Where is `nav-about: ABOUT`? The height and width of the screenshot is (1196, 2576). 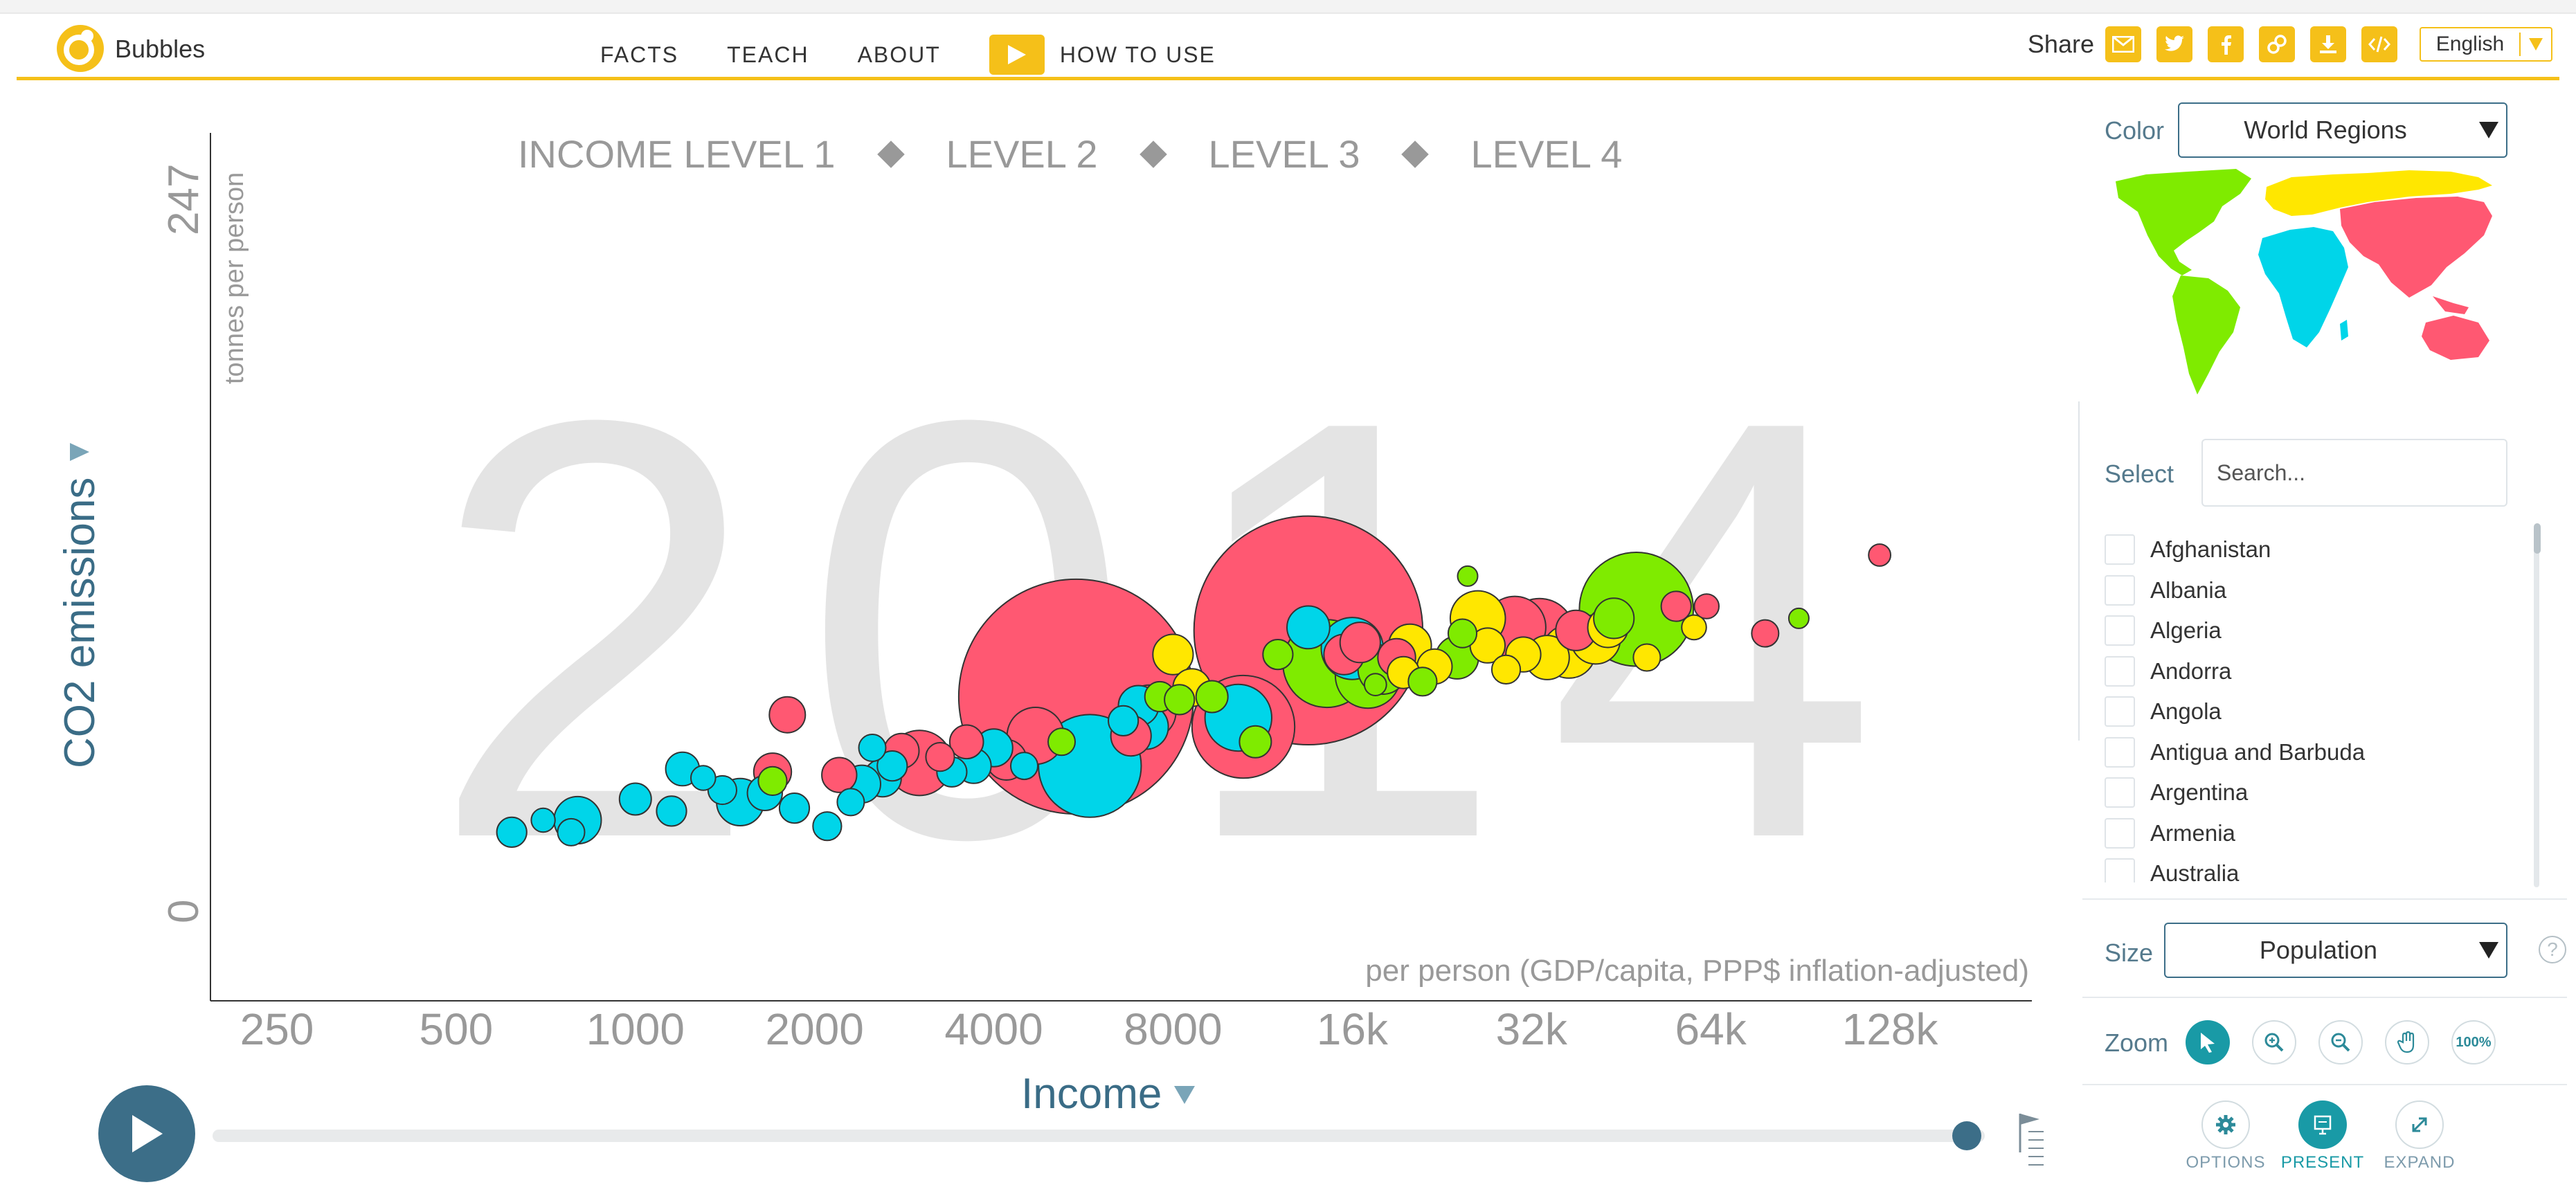 nav-about: ABOUT is located at coordinates (899, 54).